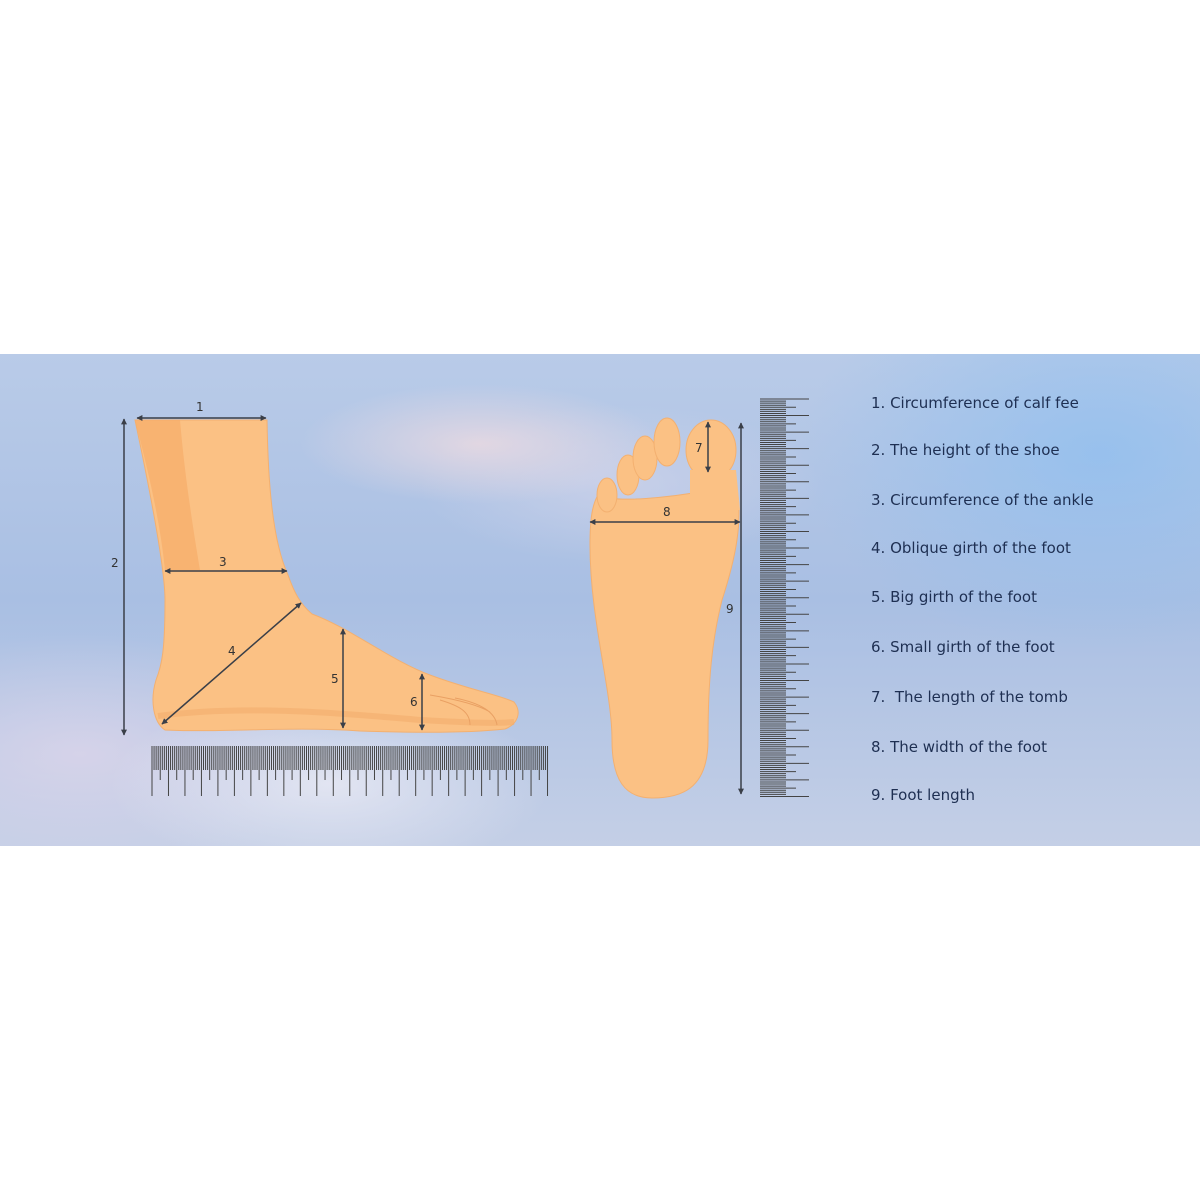 This screenshot has width=1200, height=1200. Describe the element at coordinates (982, 500) in the screenshot. I see `legend-item: 3. Circumference of the ankle` at that location.